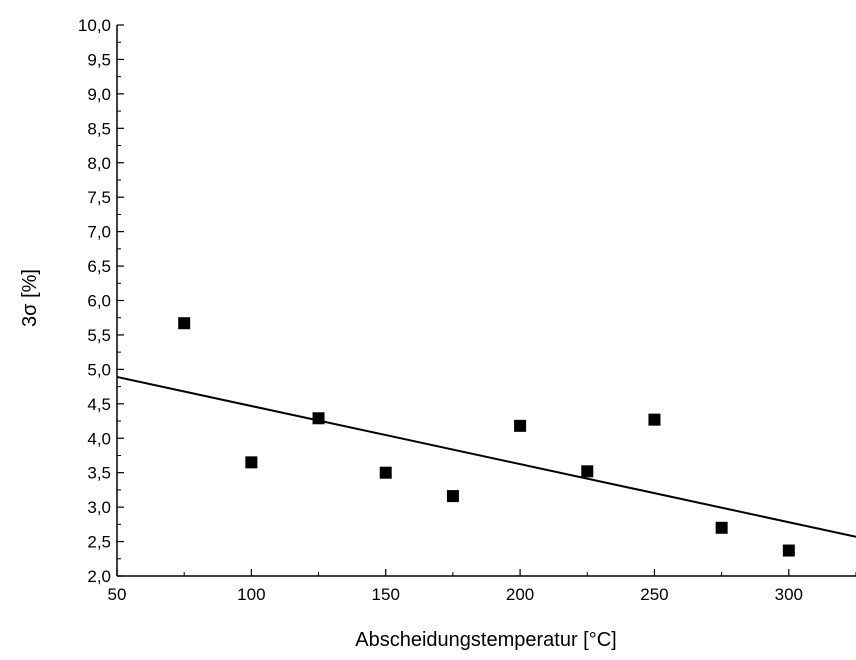 This screenshot has height=660, width=856. Describe the element at coordinates (99, 404) in the screenshot. I see `y-tick-label: 4,5` at that location.